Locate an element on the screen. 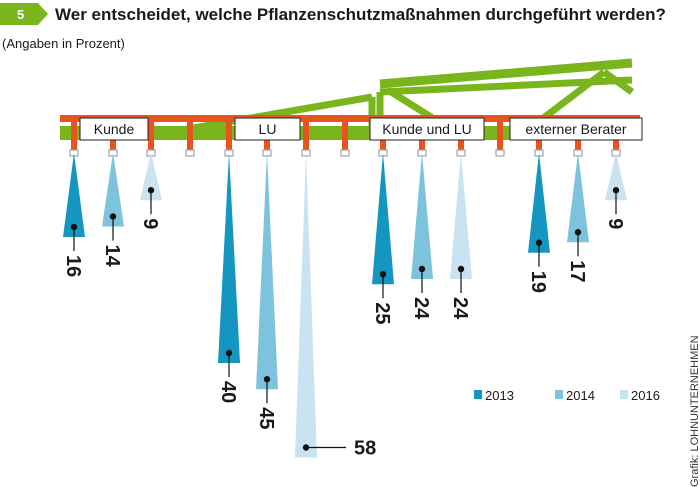  value-label: 45 is located at coordinates (266, 418).